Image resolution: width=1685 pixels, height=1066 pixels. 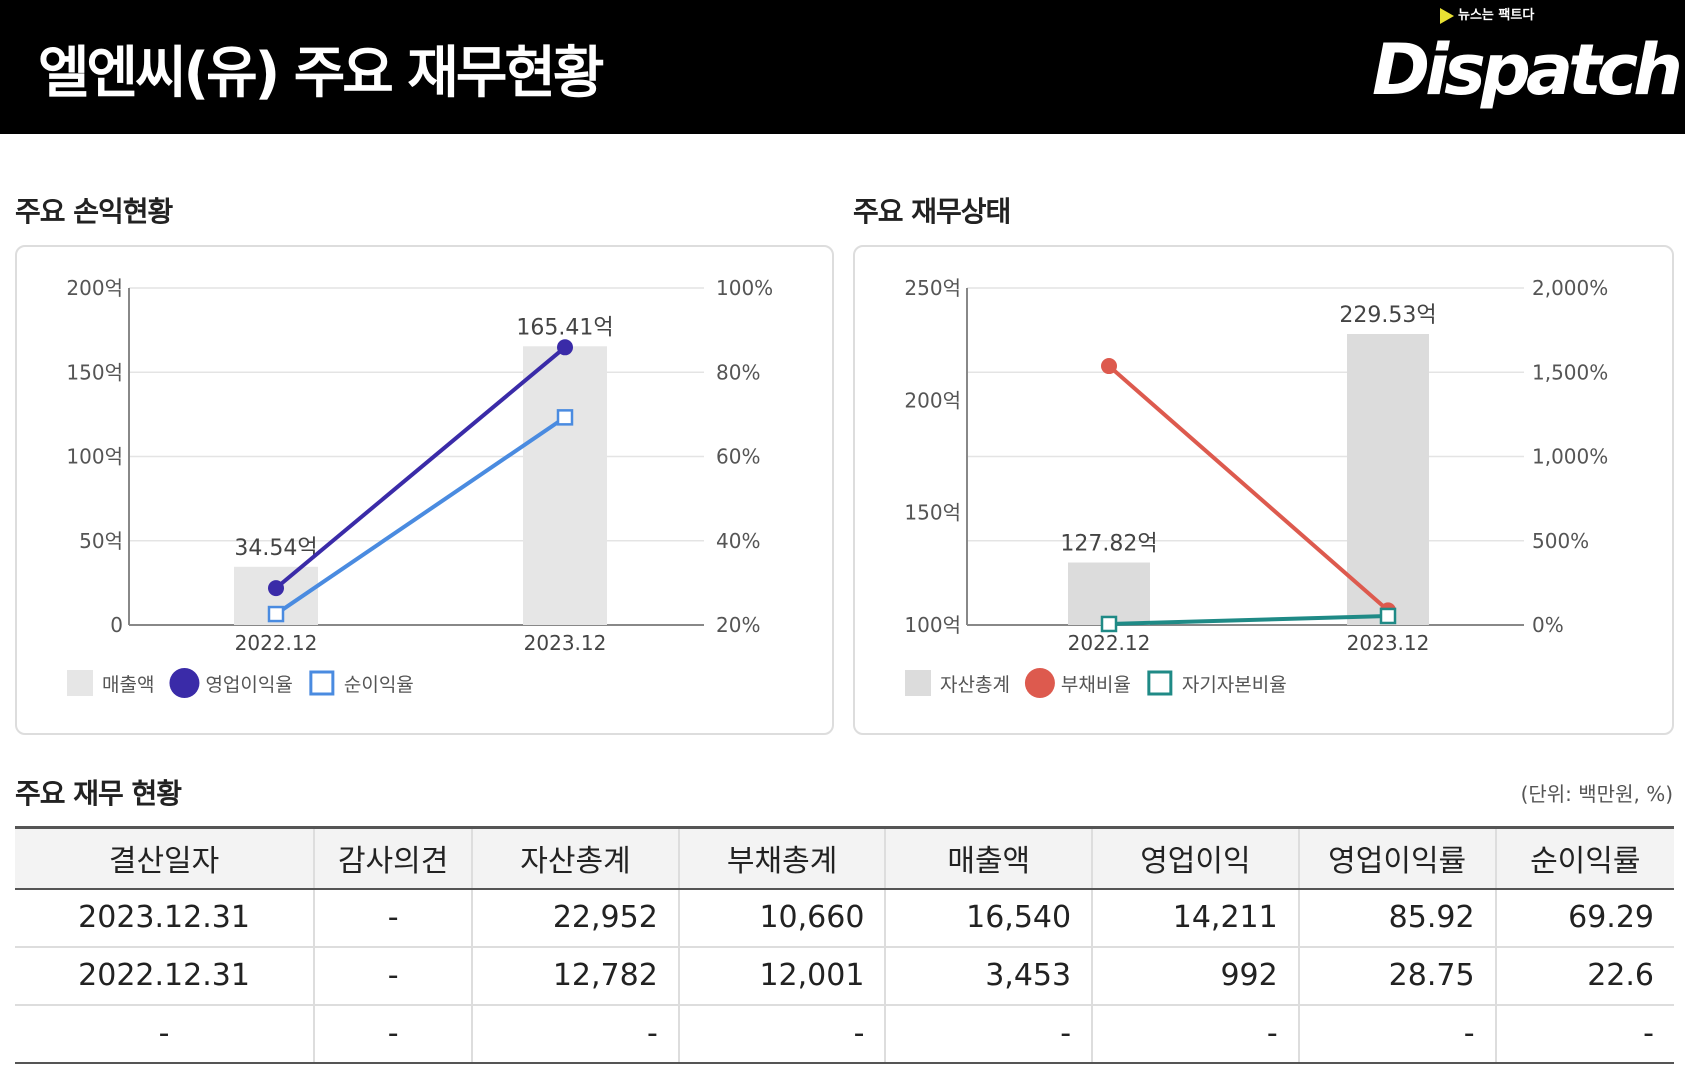 I want to click on legend-label: 영업이익율, so click(x=248, y=685).